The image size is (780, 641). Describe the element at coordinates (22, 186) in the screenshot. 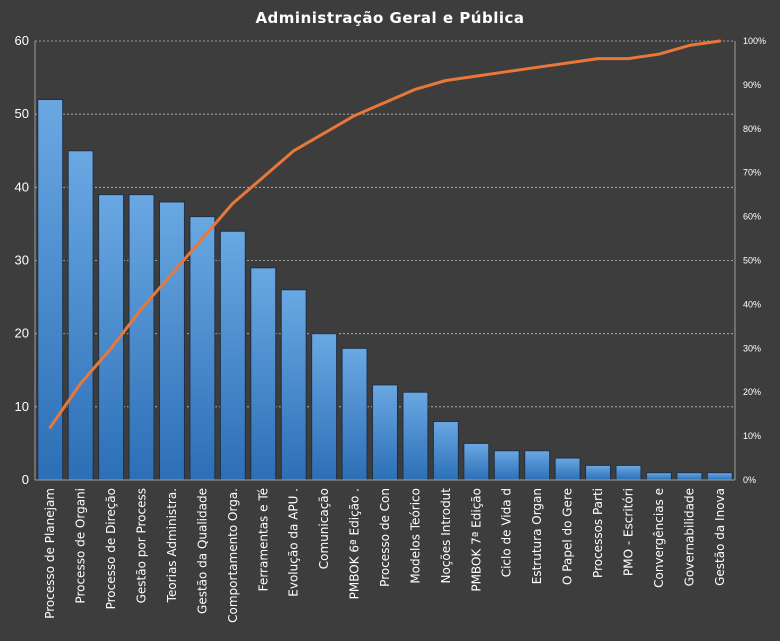

I see `y-tick-label-left: 40` at that location.